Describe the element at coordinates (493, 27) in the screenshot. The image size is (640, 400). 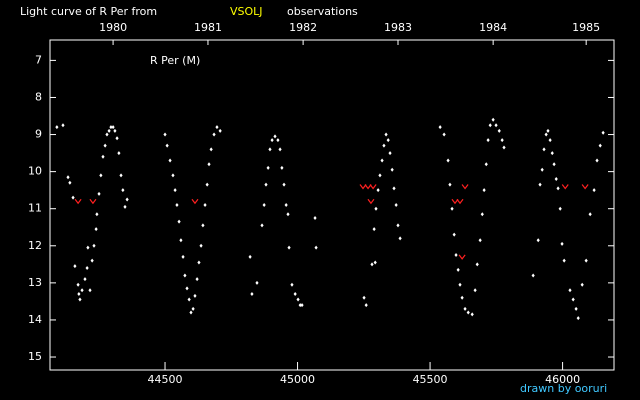
I see `x2-tick-label: 1984` at that location.